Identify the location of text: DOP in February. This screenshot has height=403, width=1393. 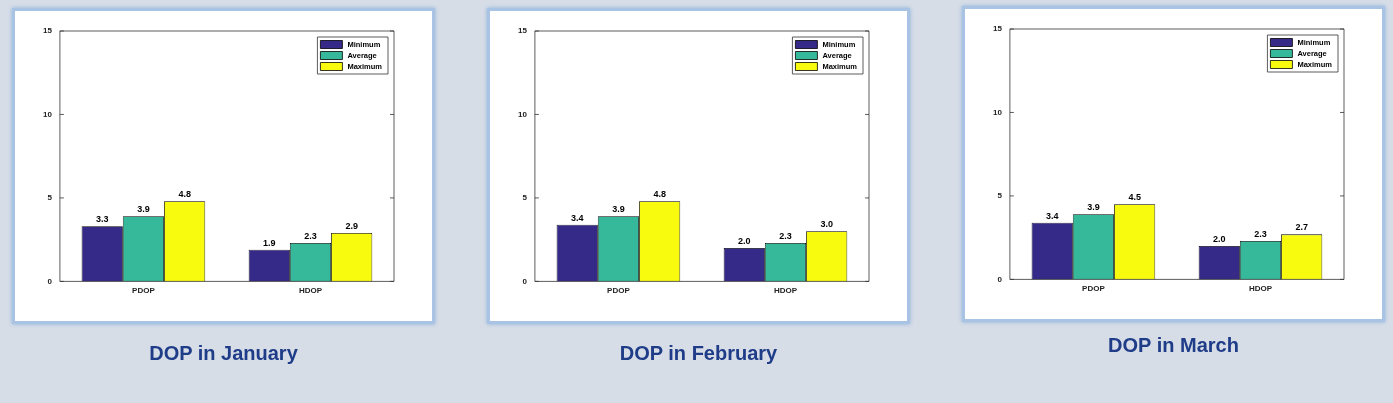
(698, 353).